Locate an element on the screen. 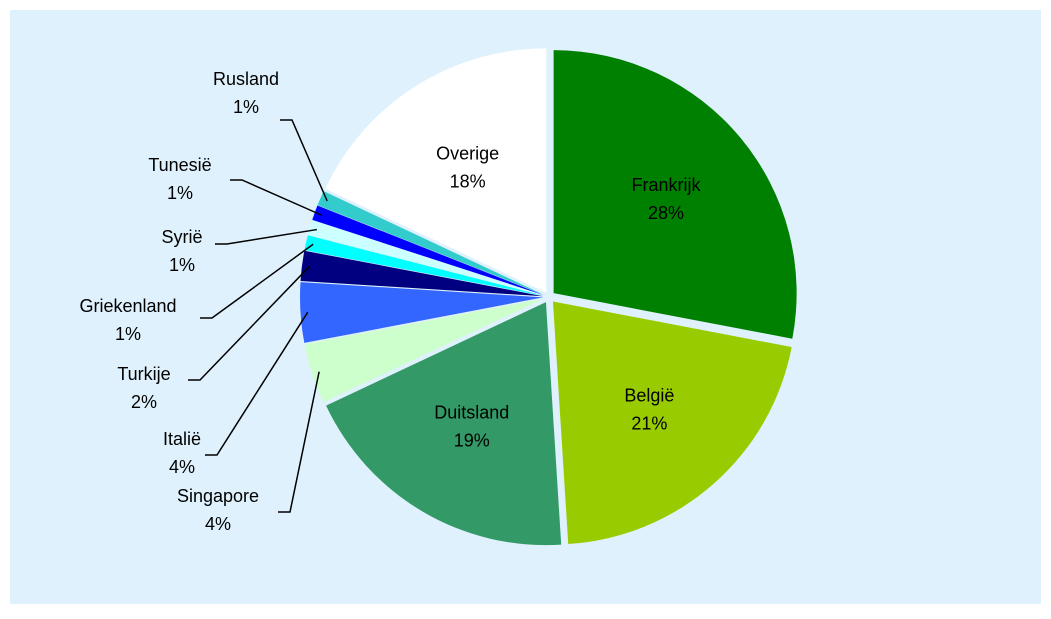 The height and width of the screenshot is (619, 1051). slice-label: België is located at coordinates (649, 396).